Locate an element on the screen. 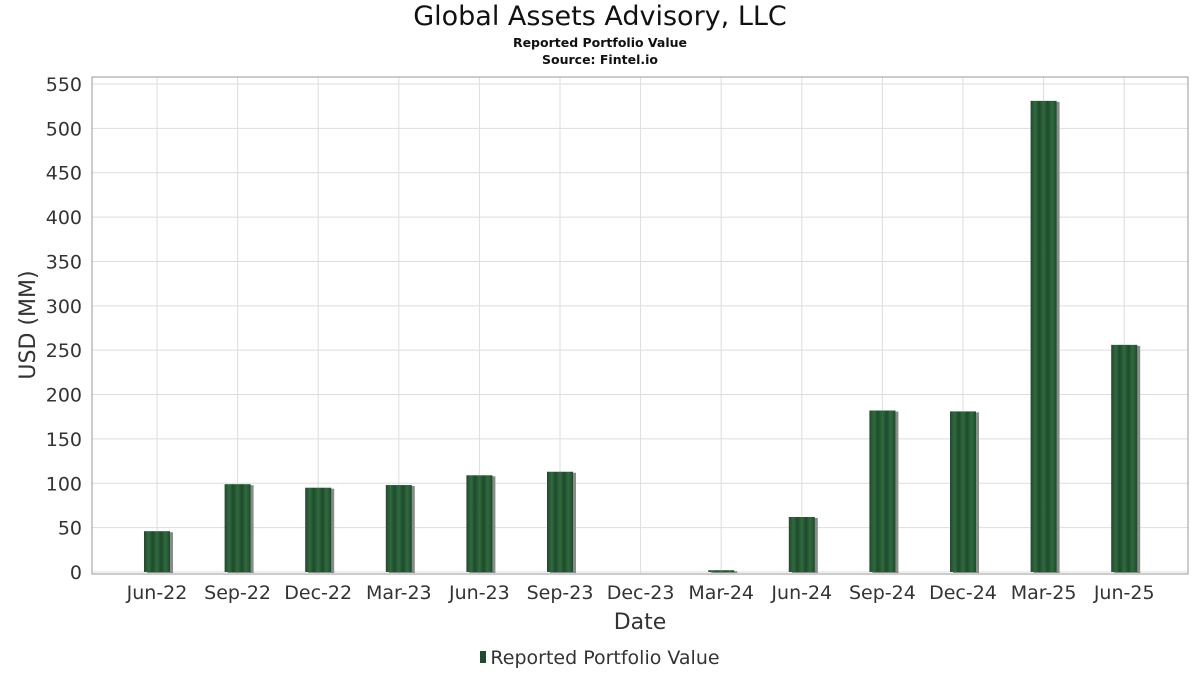 This screenshot has height=675, width=1200. y-tick-label: 200 is located at coordinates (64, 396).